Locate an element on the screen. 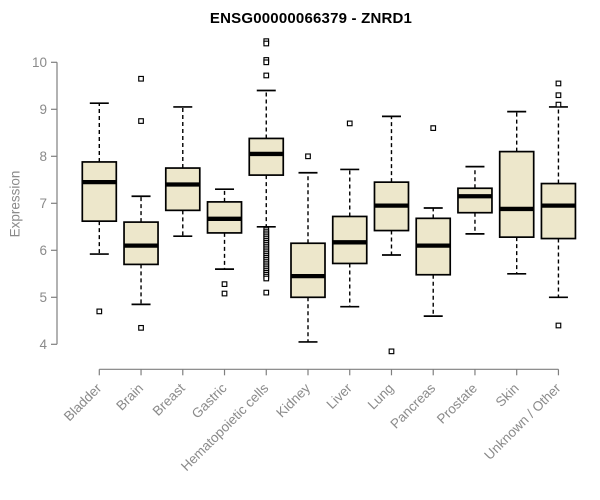 The image size is (600, 500). box-group-hematopoietic-cells is located at coordinates (266, 167).